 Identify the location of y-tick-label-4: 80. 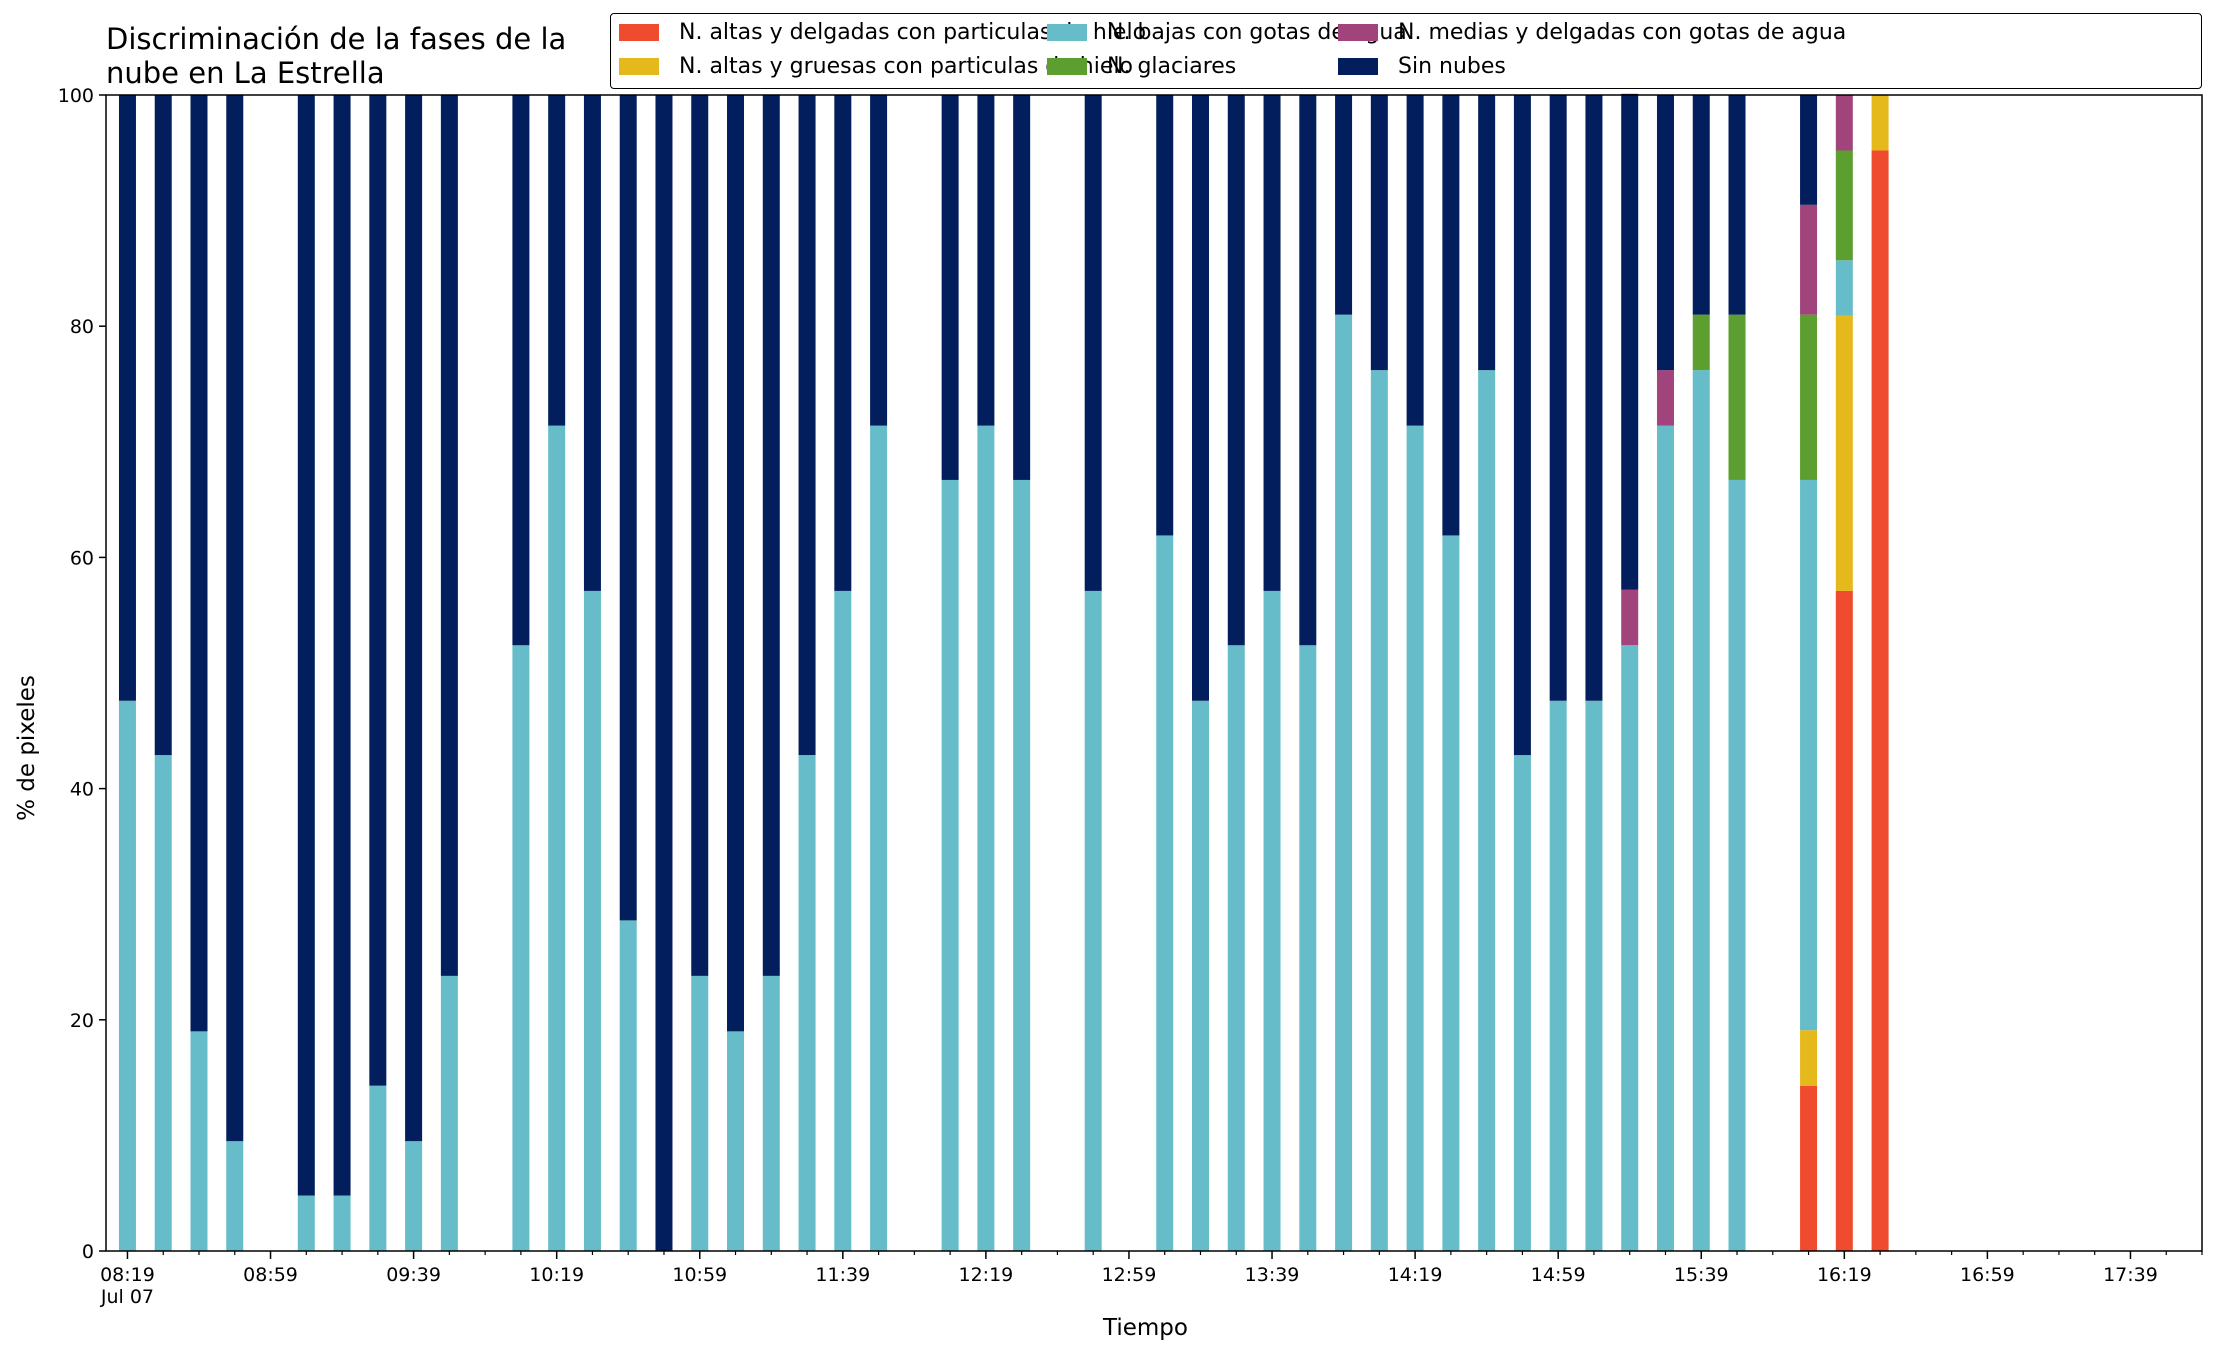
(82, 327).